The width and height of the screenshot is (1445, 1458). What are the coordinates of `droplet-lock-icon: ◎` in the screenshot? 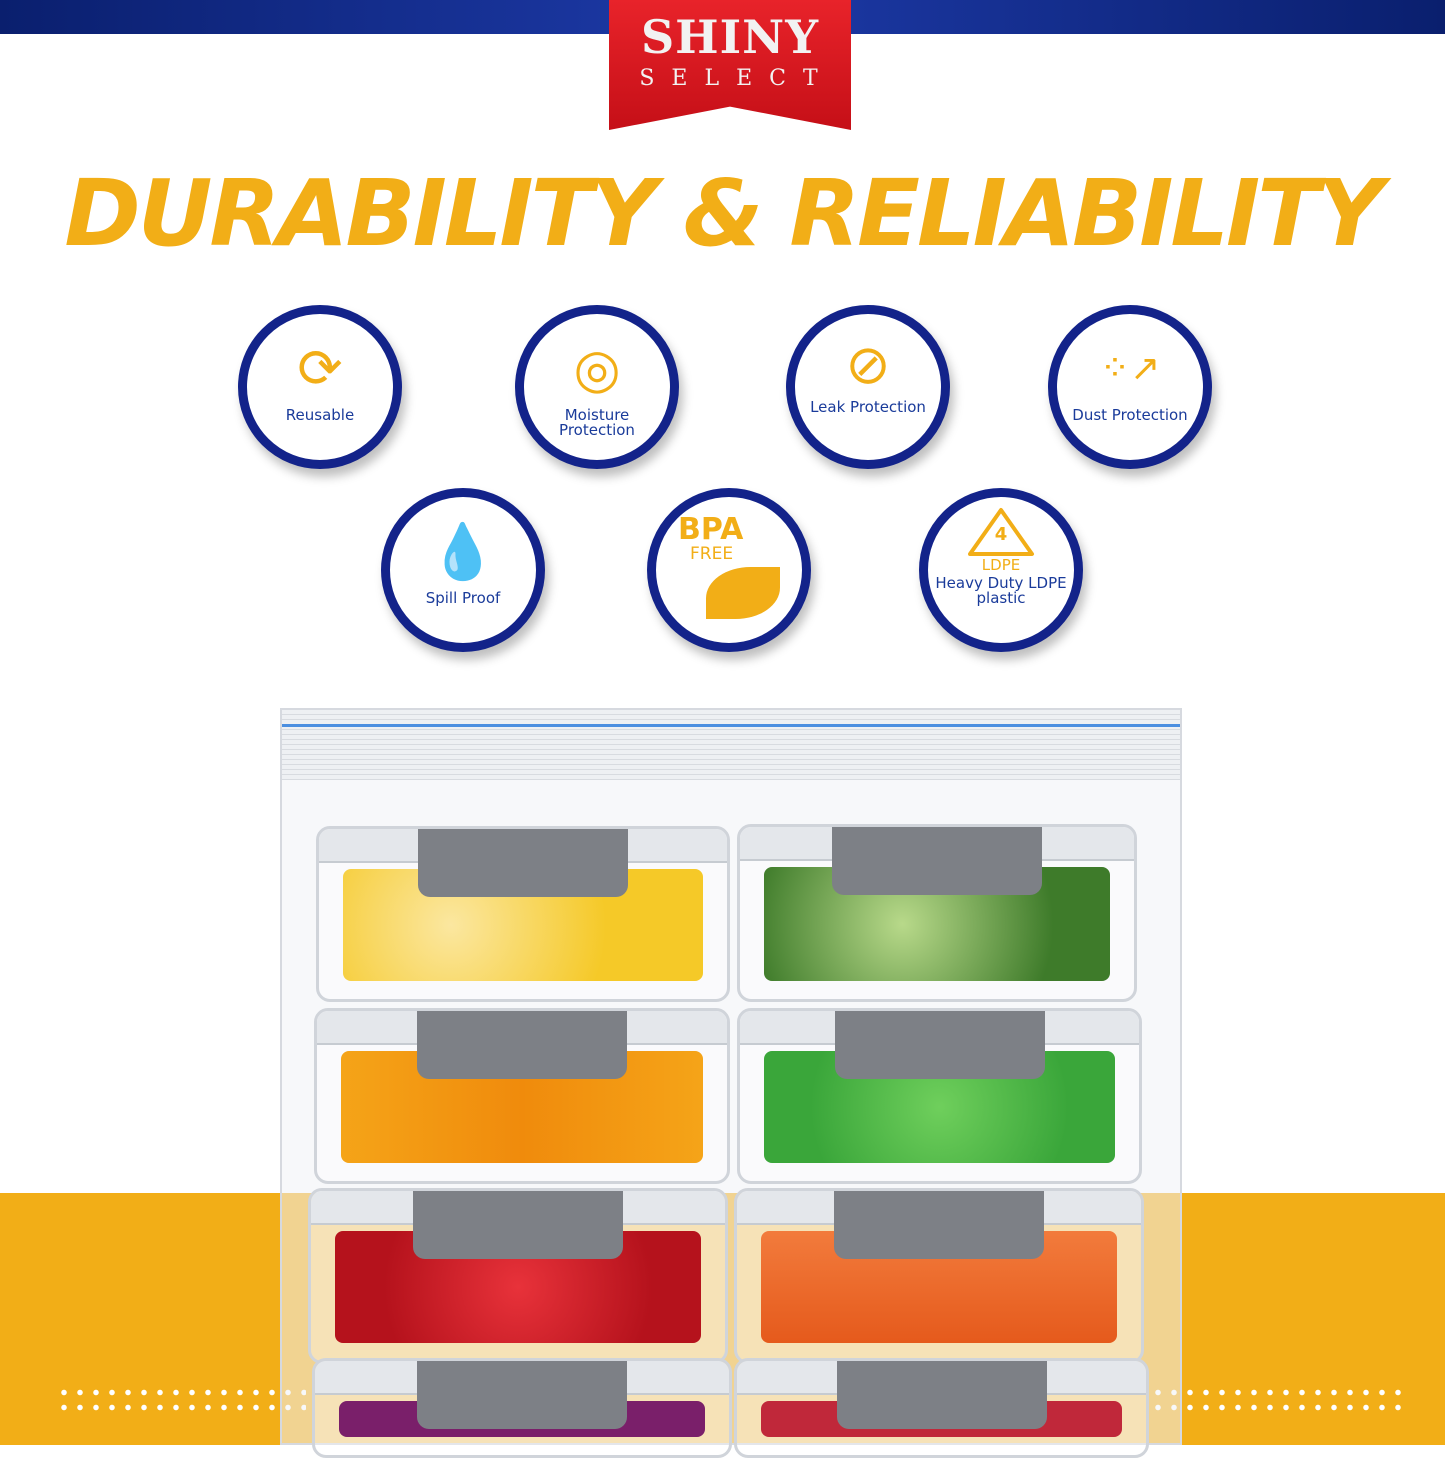 It's located at (597, 368).